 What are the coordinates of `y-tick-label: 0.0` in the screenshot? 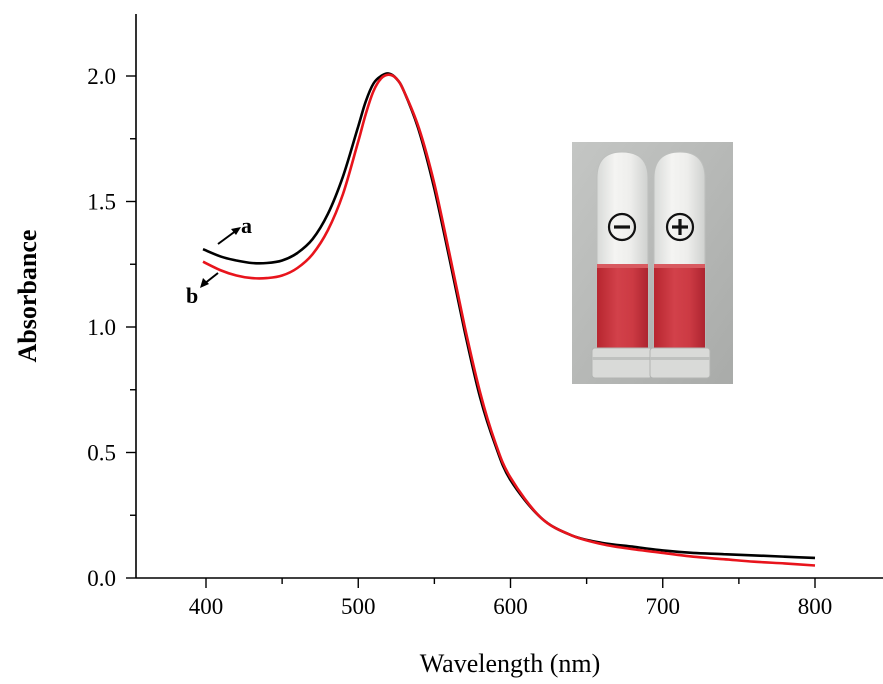 It's located at (101, 578).